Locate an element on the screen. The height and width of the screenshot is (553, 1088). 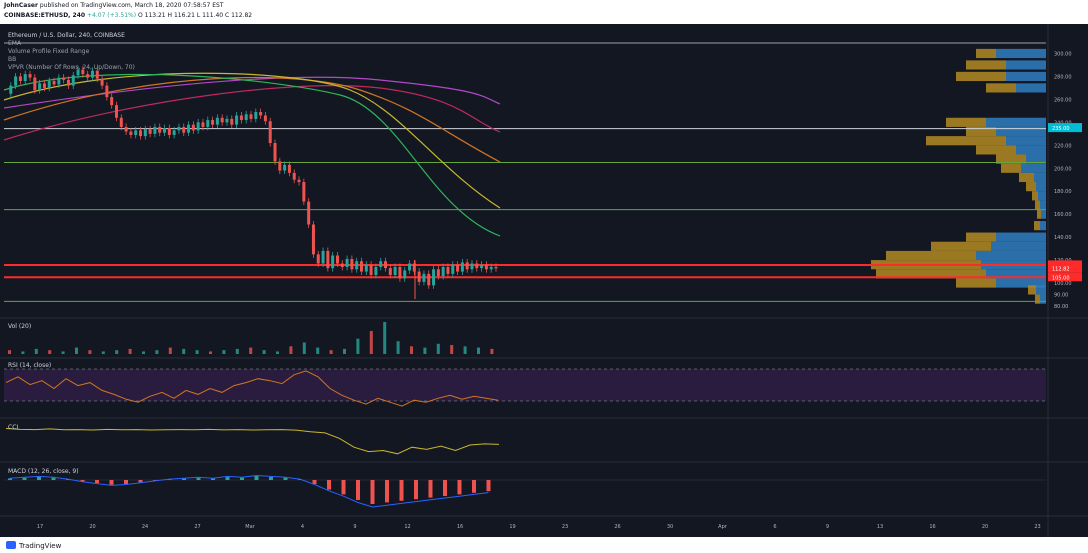
tradingview-logo: TradingView is located at coordinates (33, 545).